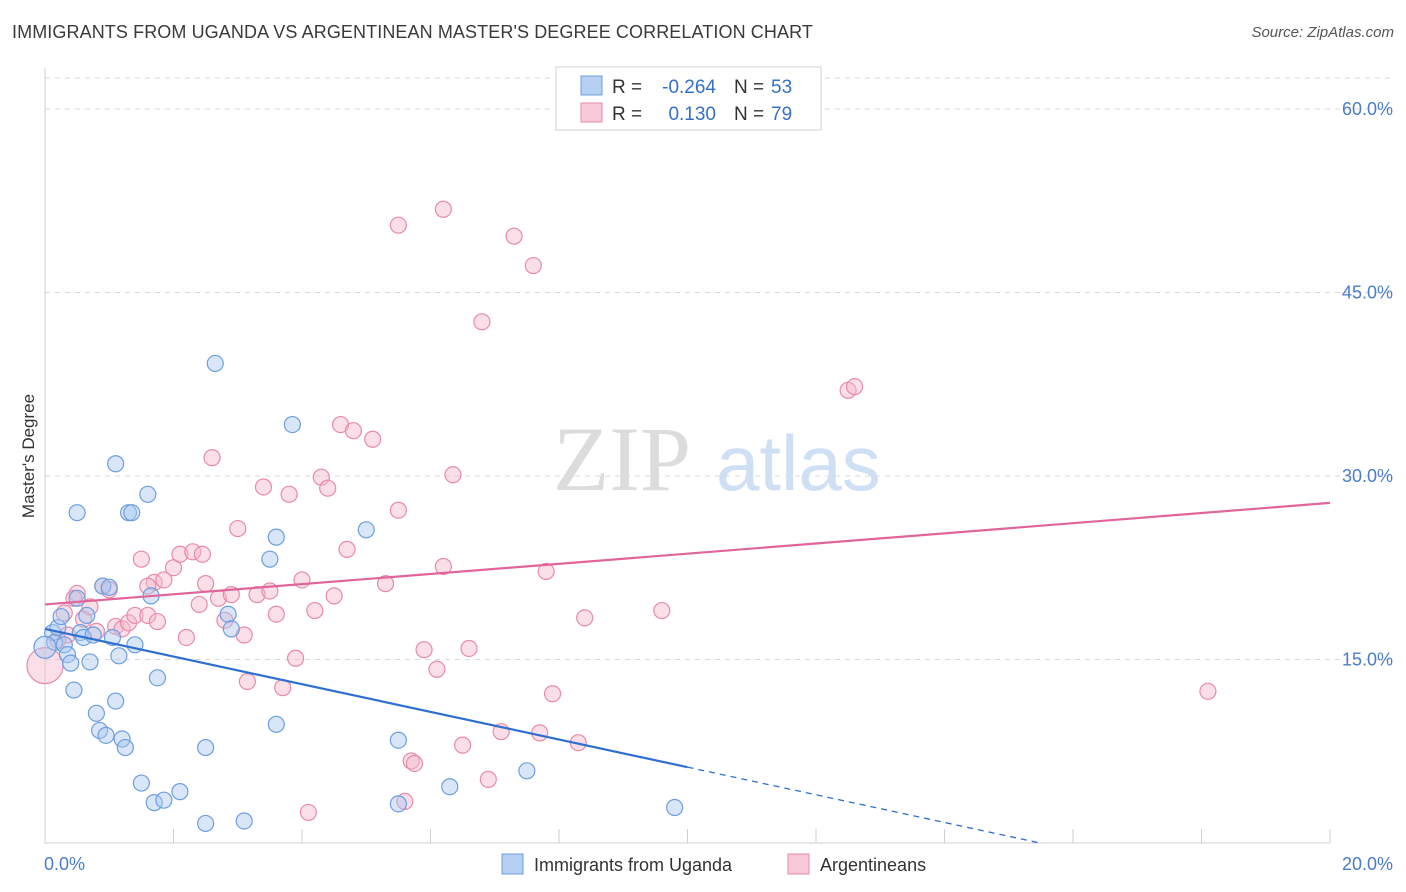 This screenshot has height=892, width=1406. Describe the element at coordinates (1367, 864) in the screenshot. I see `x-tick-label: 20.0%` at that location.